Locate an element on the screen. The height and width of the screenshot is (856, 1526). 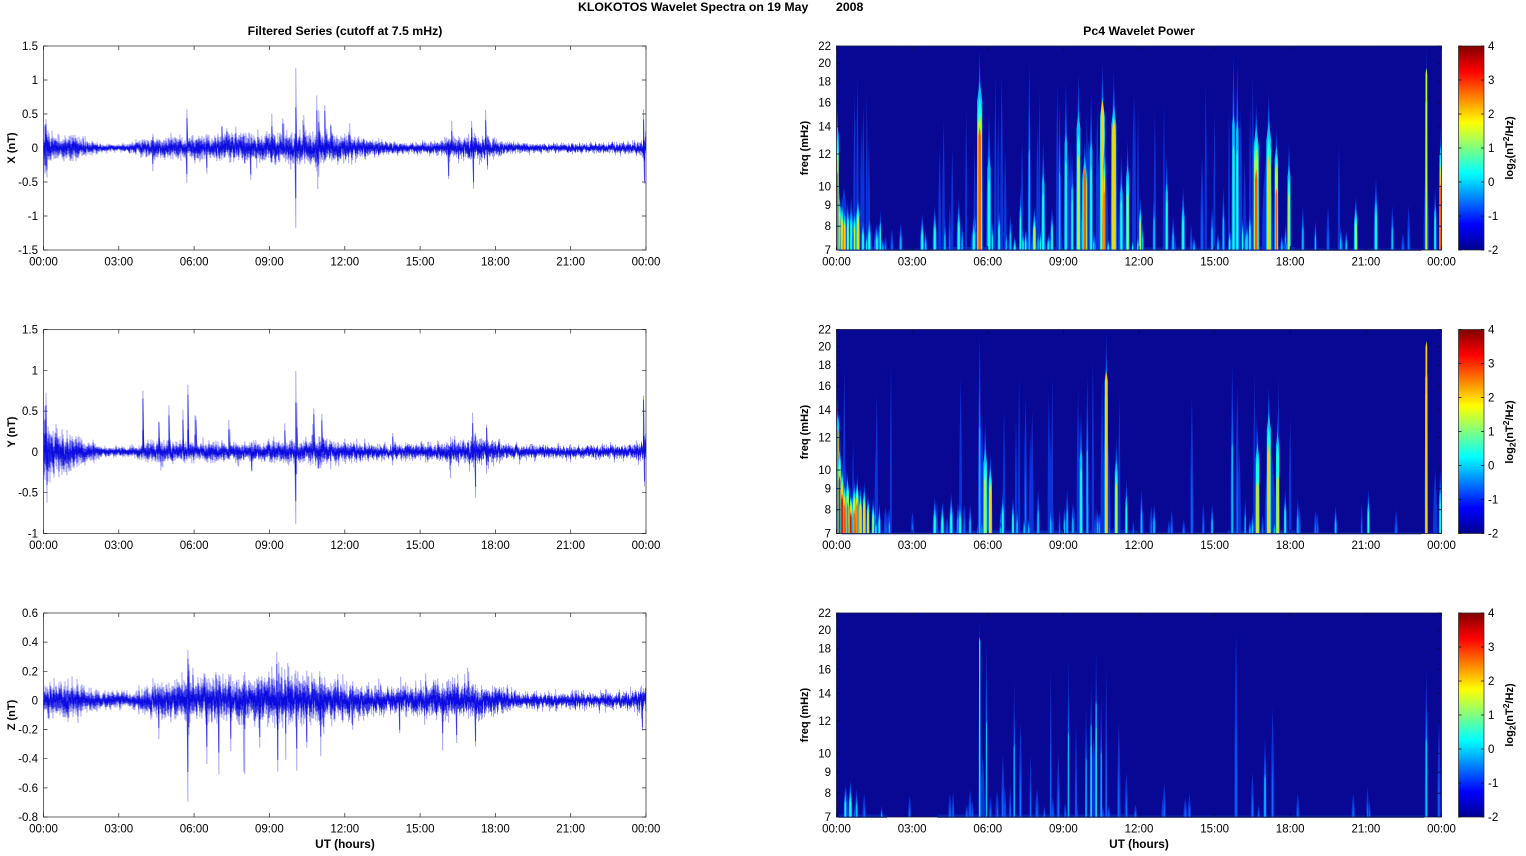
svg-text: -0.5 is located at coordinates (28, 494).